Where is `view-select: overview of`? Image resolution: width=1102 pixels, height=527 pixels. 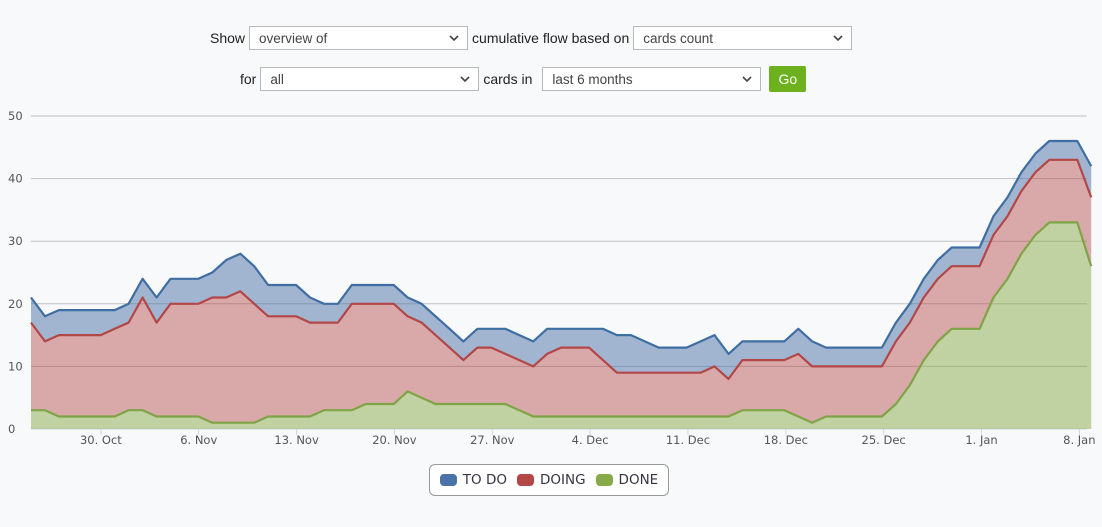
view-select: overview of is located at coordinates (359, 38).